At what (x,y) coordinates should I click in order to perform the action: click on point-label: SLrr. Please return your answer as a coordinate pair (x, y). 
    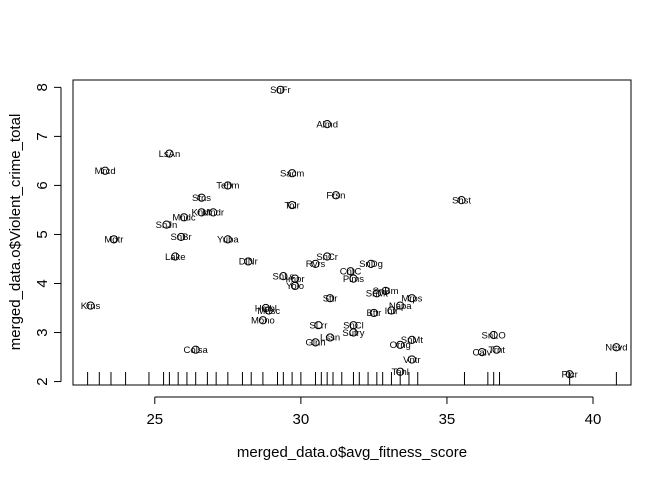
    Looking at the image, I should click on (318, 325).